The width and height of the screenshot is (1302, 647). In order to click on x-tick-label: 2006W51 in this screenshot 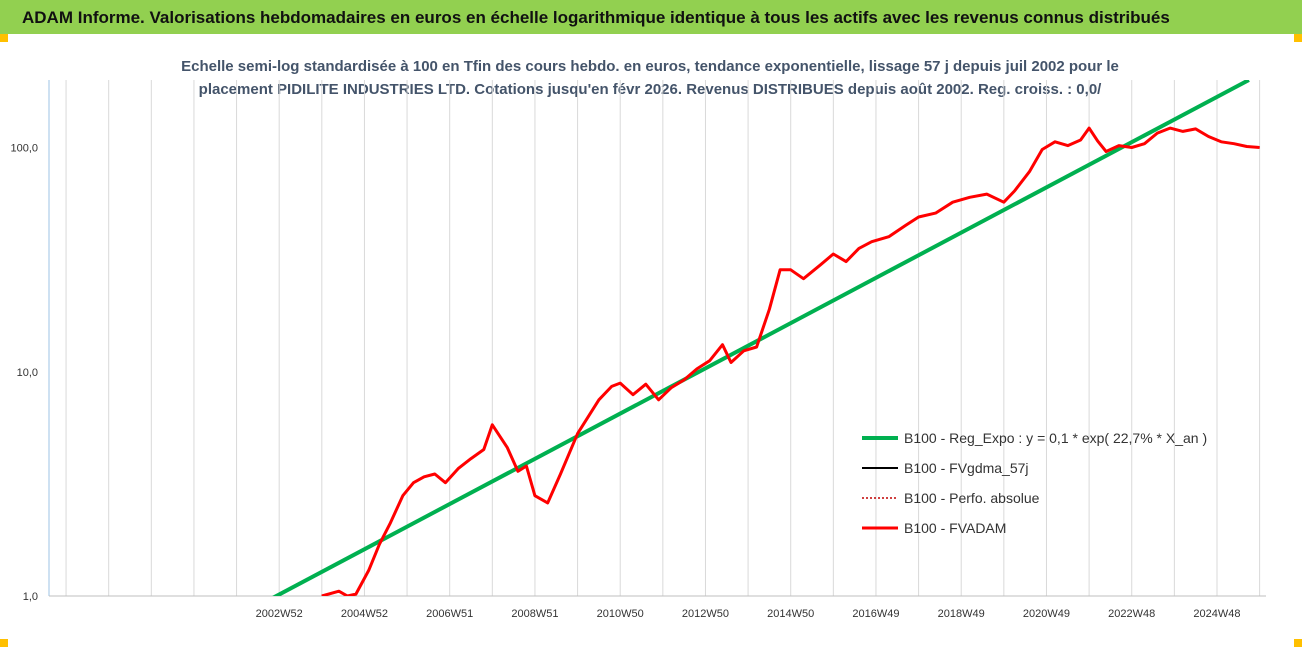, I will do `click(449, 614)`.